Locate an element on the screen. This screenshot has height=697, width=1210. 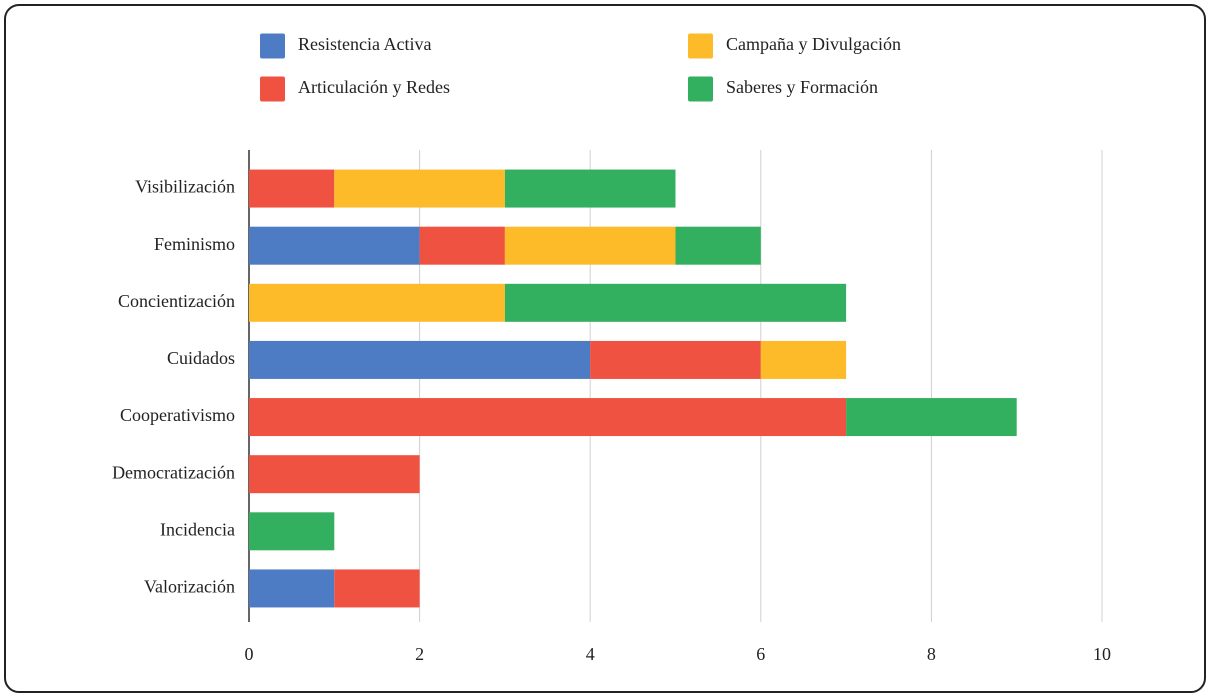
y-tick-label: Concientización is located at coordinates (176, 301).